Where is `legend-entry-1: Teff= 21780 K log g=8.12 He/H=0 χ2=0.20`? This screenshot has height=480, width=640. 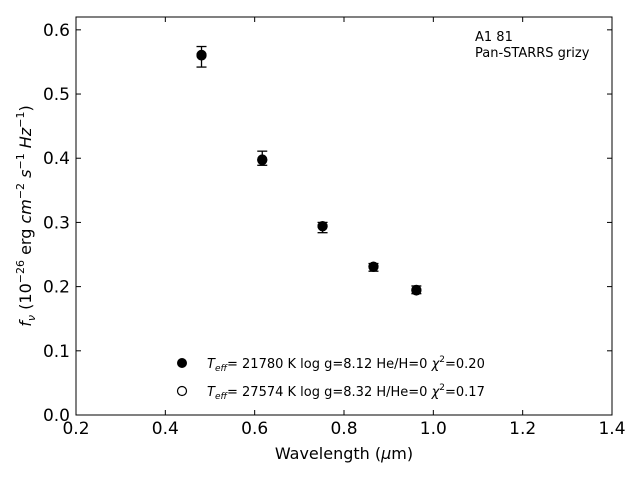 legend-entry-1: Teff= 21780 K log g=8.12 He/H=0 χ2=0.20 is located at coordinates (346, 364).